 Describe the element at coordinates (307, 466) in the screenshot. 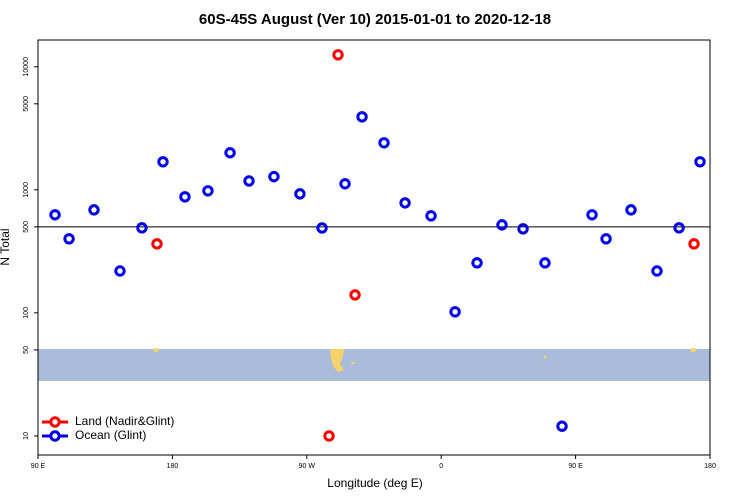

I see `x-tick-label: 90 W` at that location.